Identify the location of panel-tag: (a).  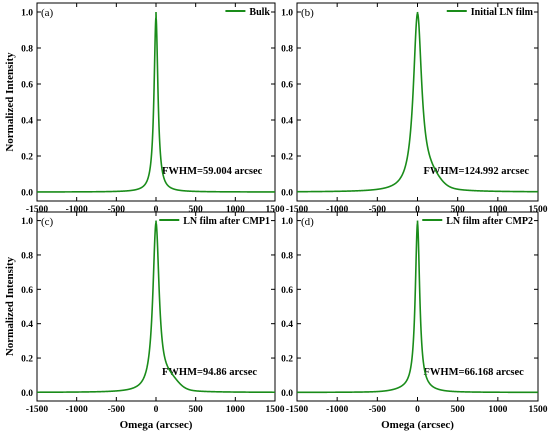
(47, 13).